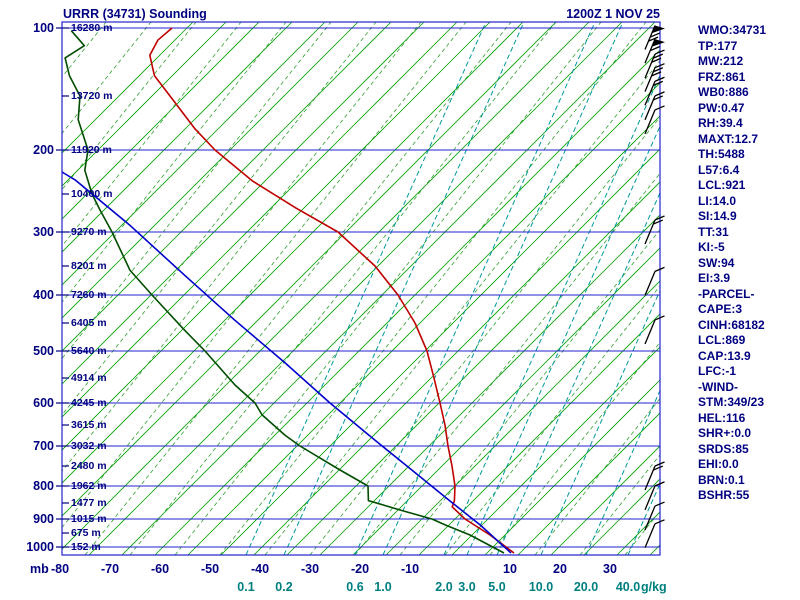  I want to click on pressure-tick-label: 200, so click(43, 150).